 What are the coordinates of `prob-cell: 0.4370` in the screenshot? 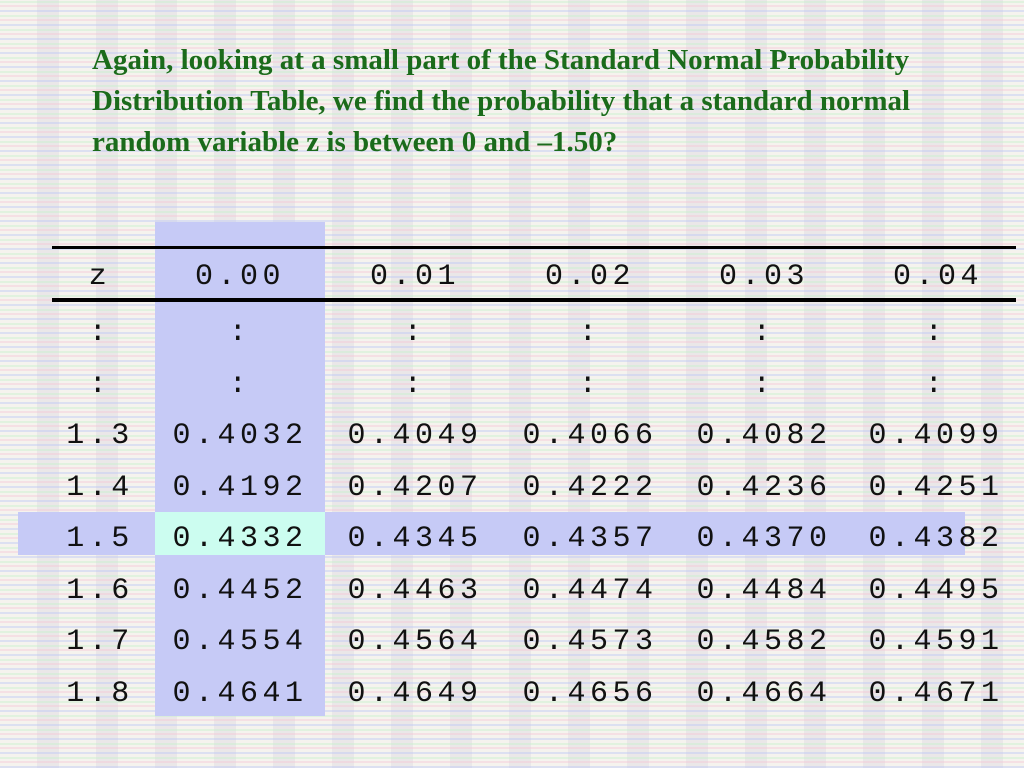 It's located at (764, 539).